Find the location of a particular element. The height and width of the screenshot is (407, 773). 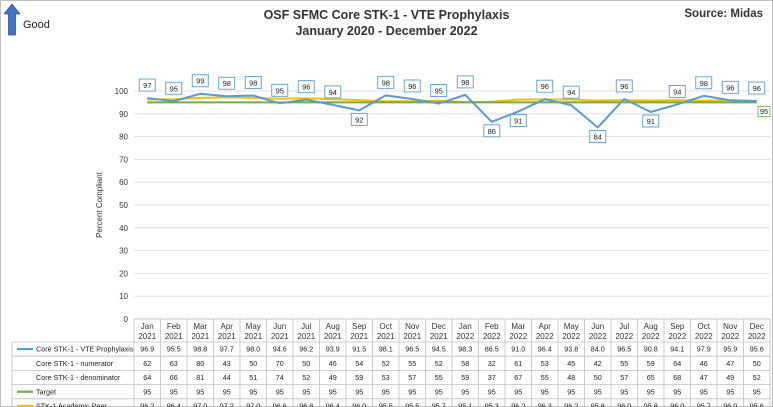

table-cell: 98.0 is located at coordinates (253, 349).